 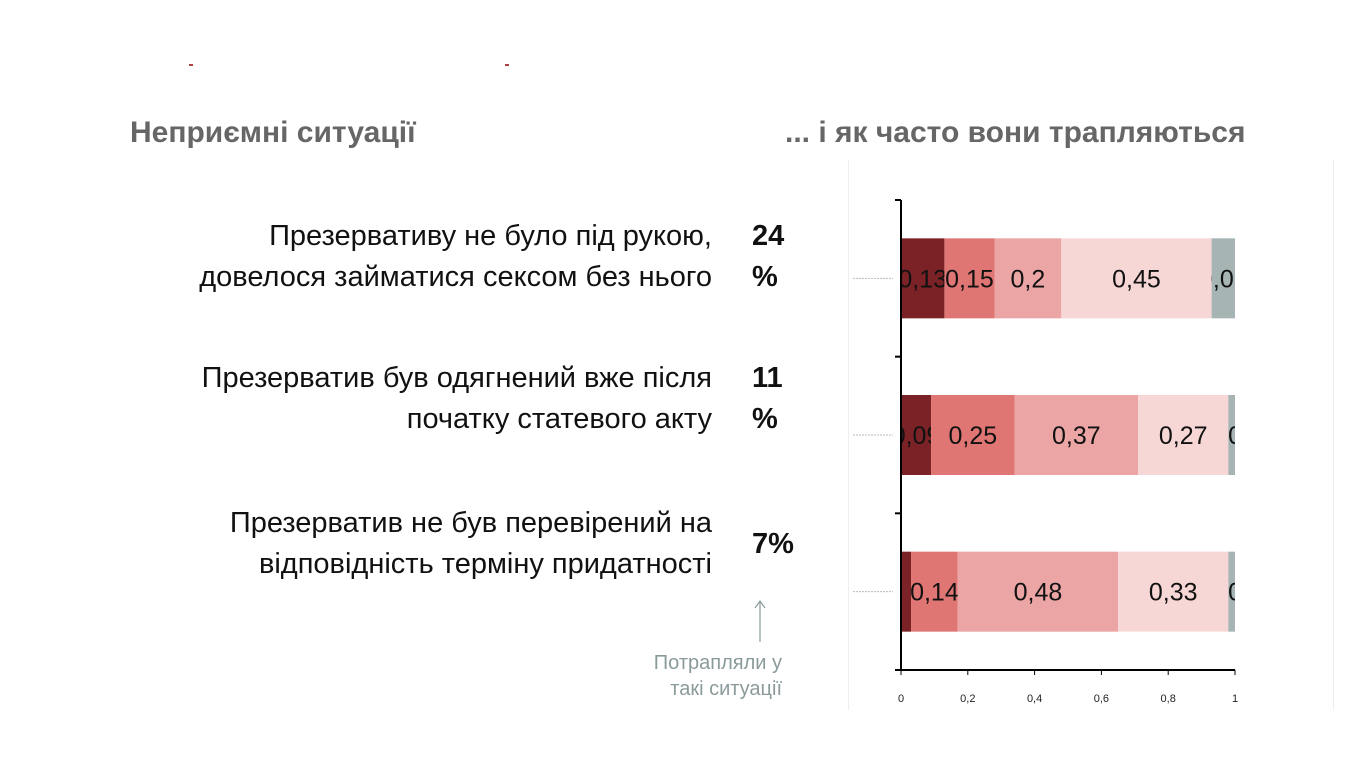 I want to click on percent-value: 7%, so click(x=773, y=544).